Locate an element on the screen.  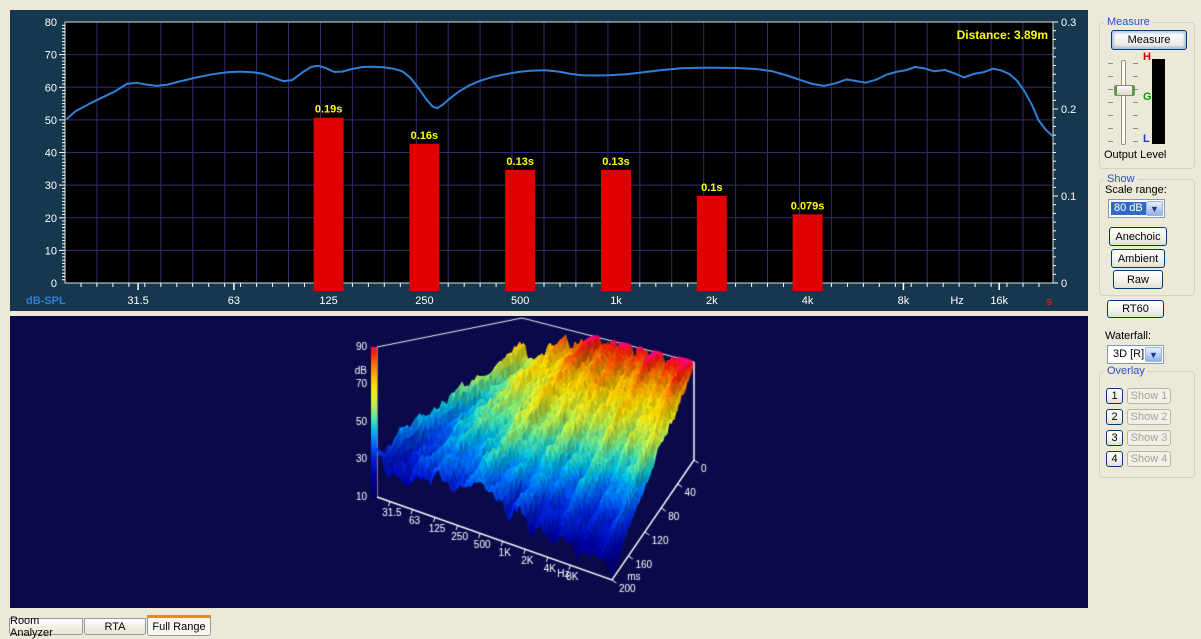
show-2-button: Show 2 is located at coordinates (1149, 417).